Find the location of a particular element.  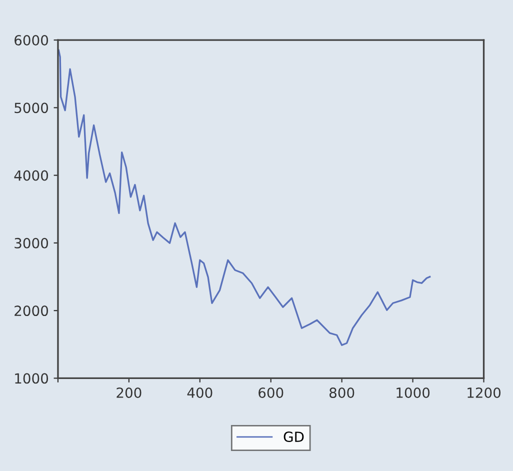

y-tick-label: 1000 is located at coordinates (31, 378).